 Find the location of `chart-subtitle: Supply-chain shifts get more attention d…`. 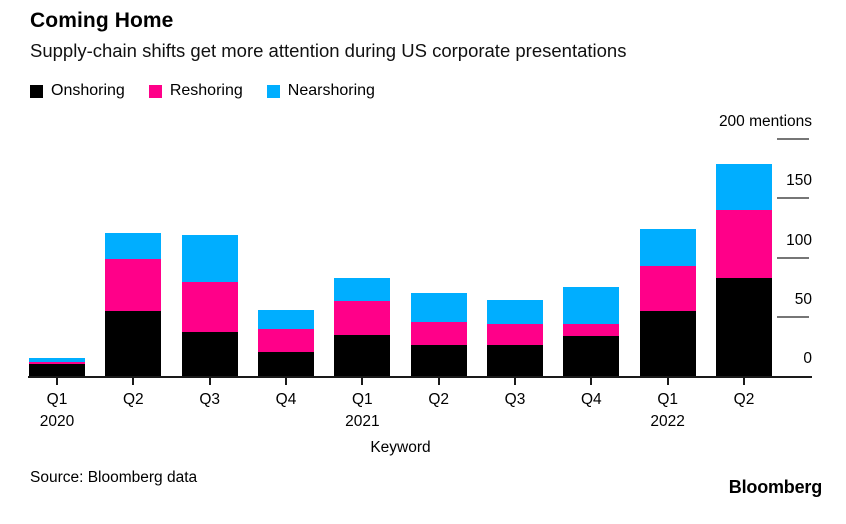

chart-subtitle: Supply-chain shifts get more attention d… is located at coordinates (328, 50).